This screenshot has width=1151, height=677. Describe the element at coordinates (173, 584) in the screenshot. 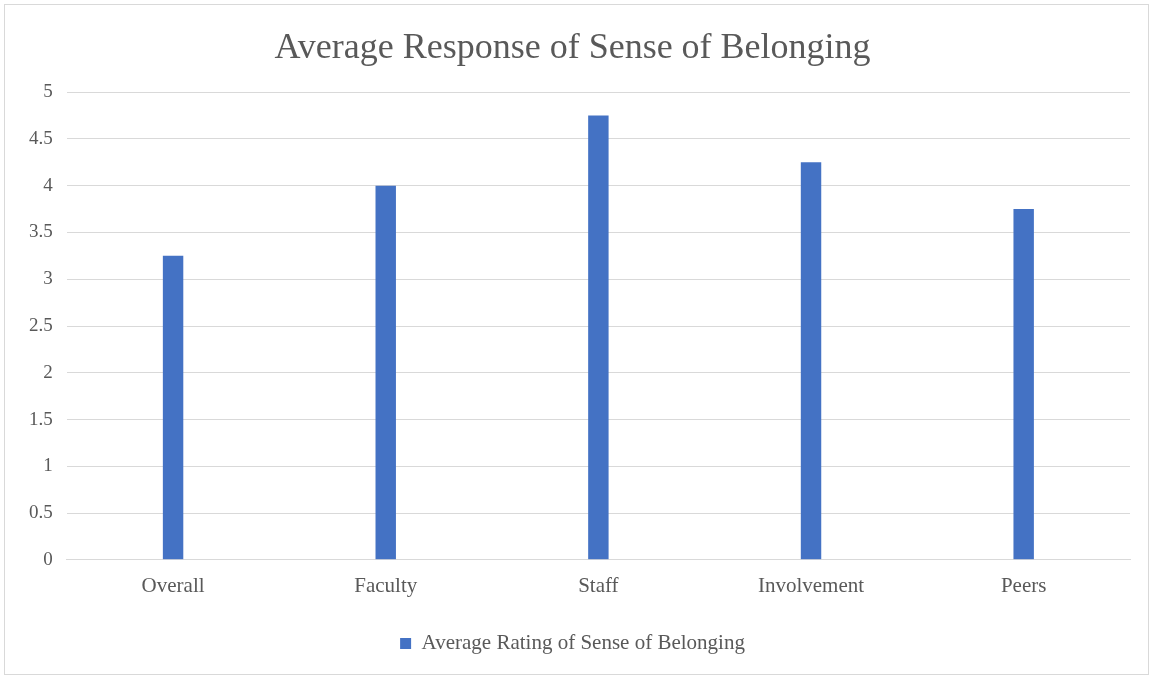

I see `x-tick-label: Overall` at that location.